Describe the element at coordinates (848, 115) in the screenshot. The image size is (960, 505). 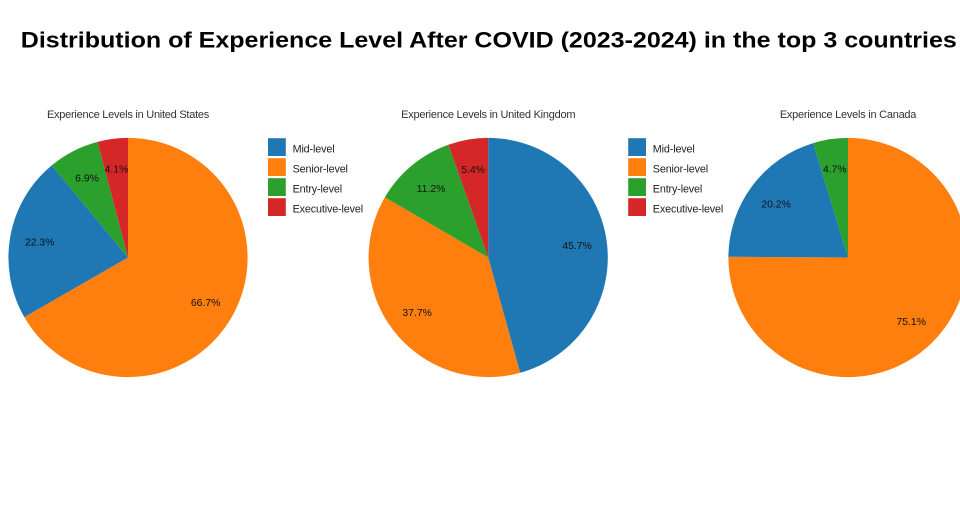
I see `svg-text: Experience Levels in Canada` at that location.